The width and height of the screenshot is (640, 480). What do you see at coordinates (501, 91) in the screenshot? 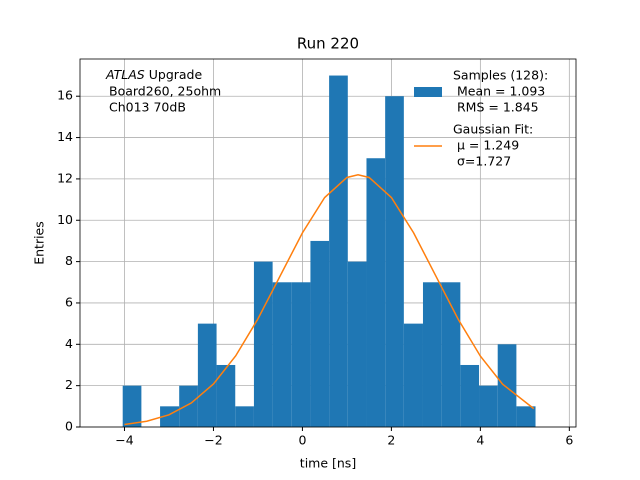
I see `legend-stat: Mean = 1.093` at bounding box center [501, 91].